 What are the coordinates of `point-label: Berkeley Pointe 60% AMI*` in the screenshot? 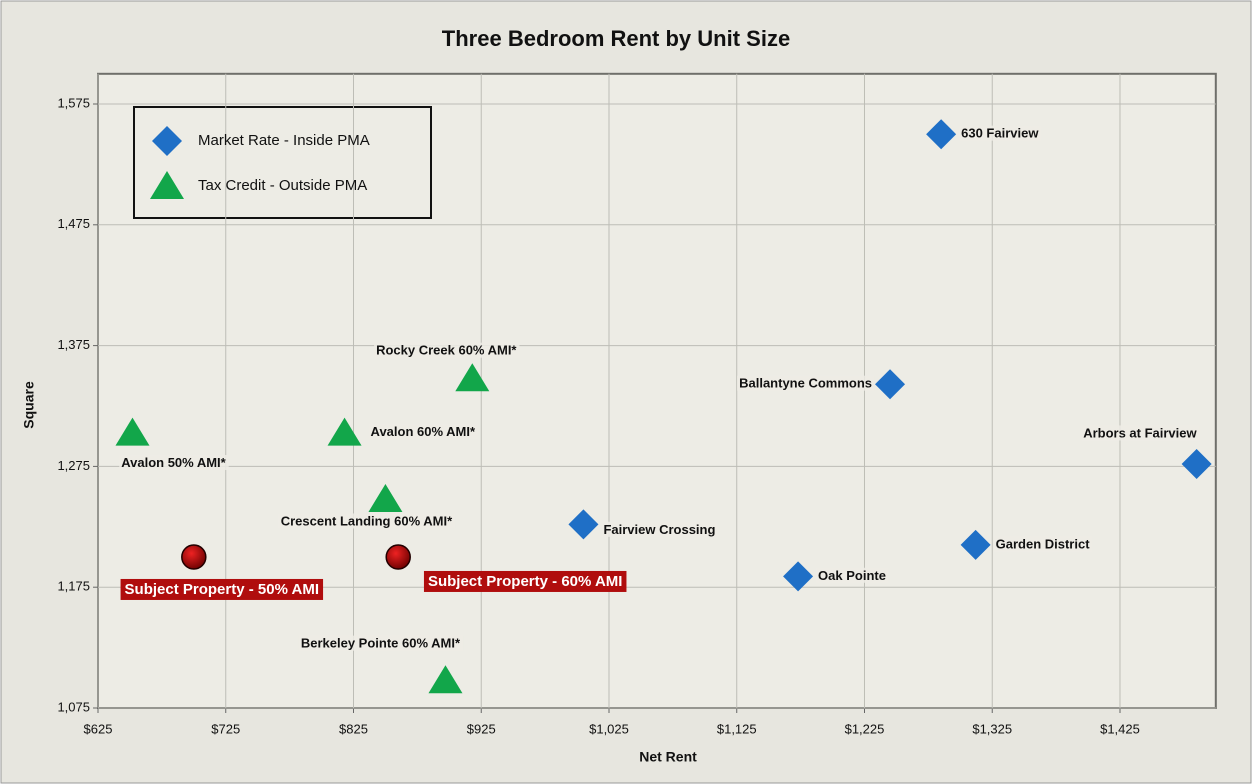 It's located at (381, 643).